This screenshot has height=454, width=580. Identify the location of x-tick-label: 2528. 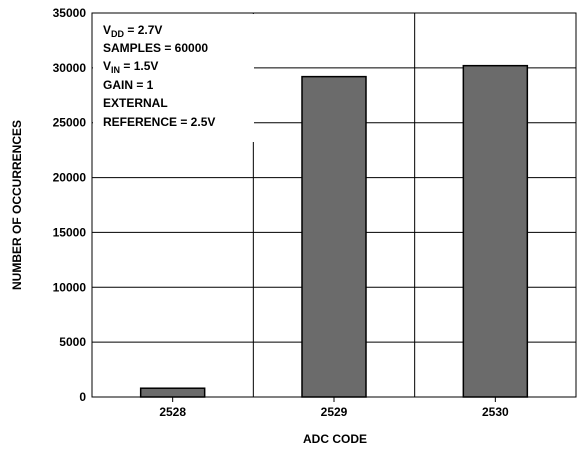
(172, 412).